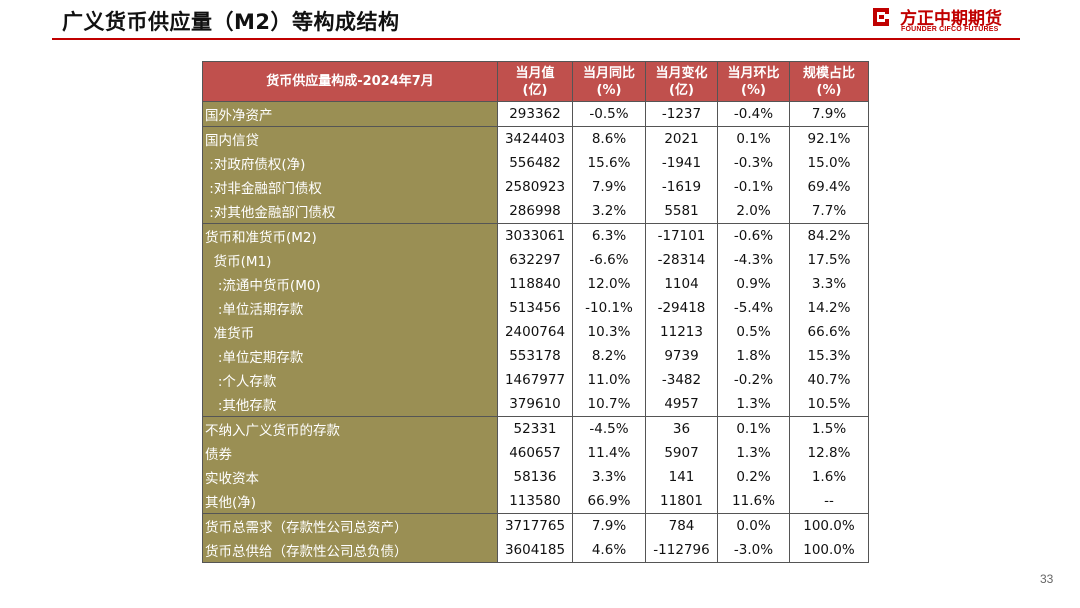 This screenshot has height=608, width=1080. What do you see at coordinates (829, 356) in the screenshot?
I see `row-share: 15.3%` at bounding box center [829, 356].